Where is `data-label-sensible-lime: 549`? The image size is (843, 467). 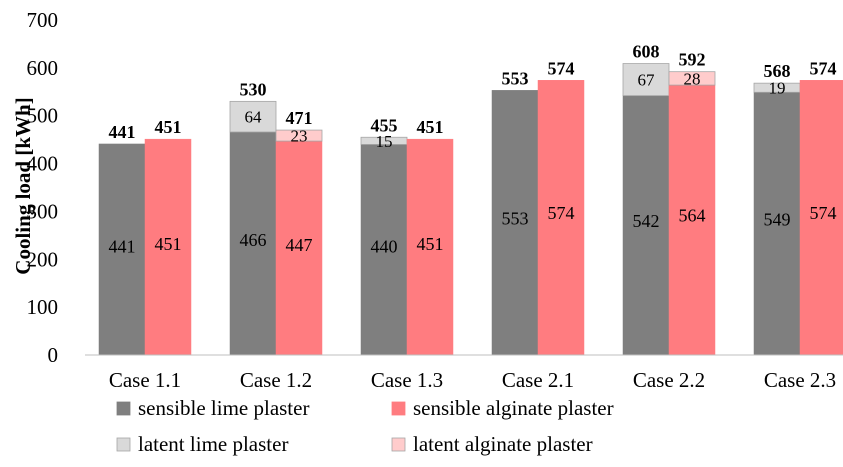 data-label-sensible-lime: 549 is located at coordinates (777, 219).